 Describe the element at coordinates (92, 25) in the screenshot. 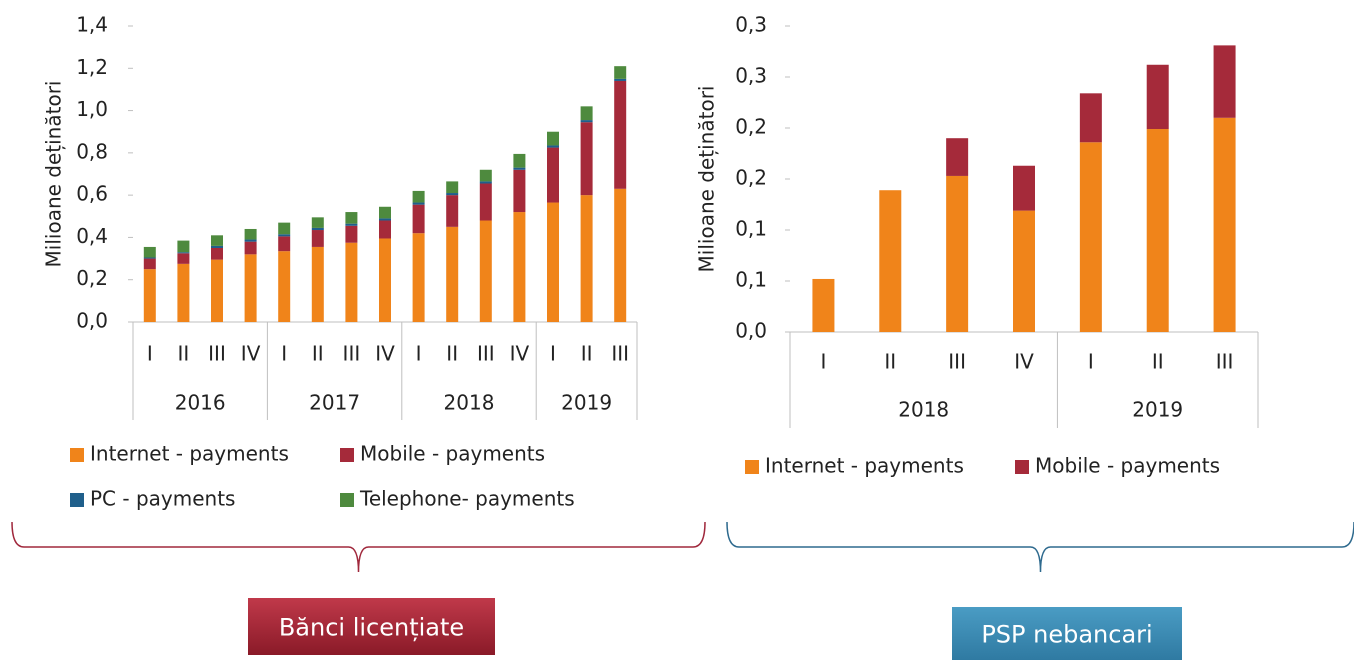

I see `y-tick-label: 1,4` at that location.